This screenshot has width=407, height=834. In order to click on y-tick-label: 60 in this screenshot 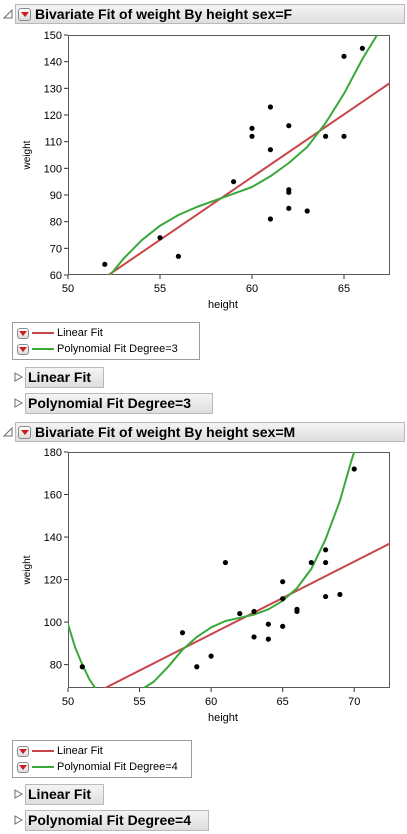, I will do `click(56, 276)`.